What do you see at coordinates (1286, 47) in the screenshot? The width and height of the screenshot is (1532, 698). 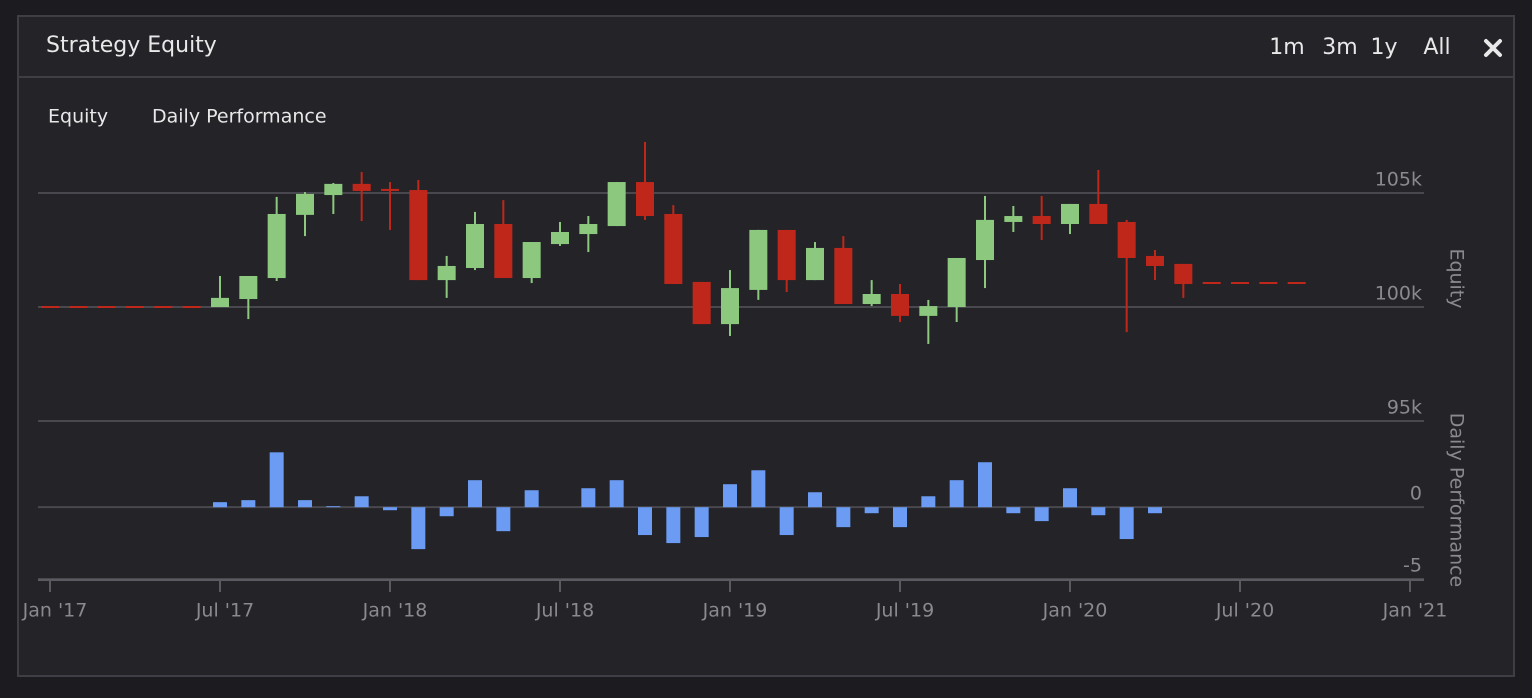 I see `range-button: 1m` at bounding box center [1286, 47].